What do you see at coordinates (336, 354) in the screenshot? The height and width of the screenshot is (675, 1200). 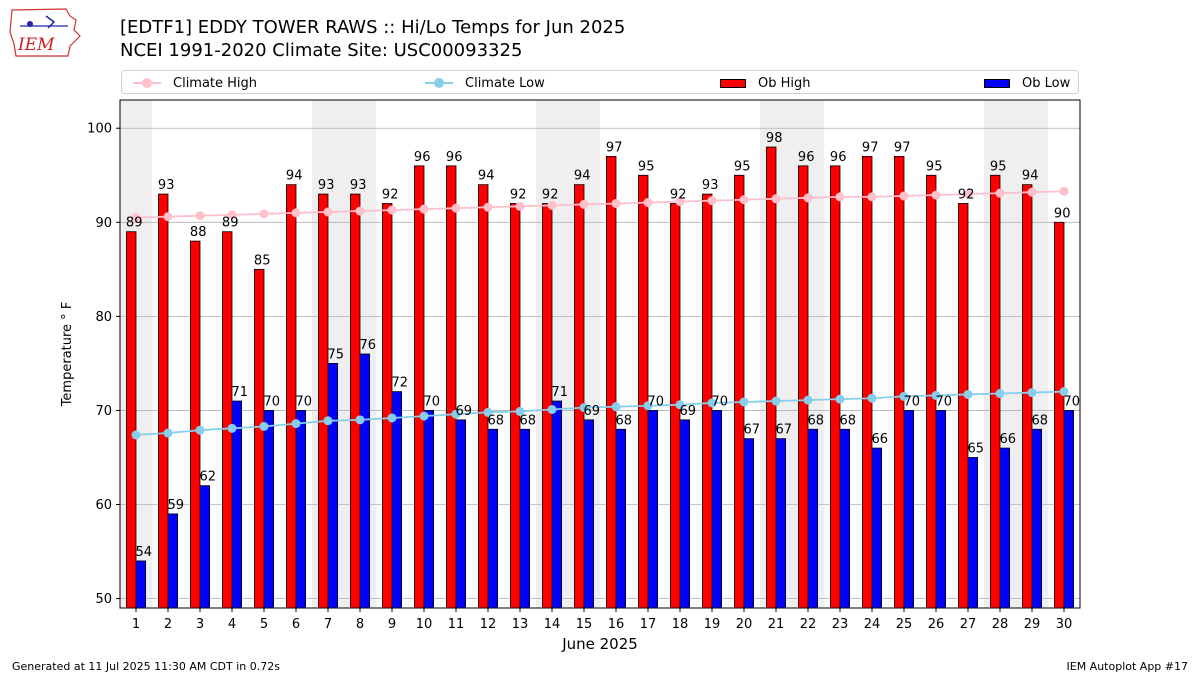 I see `ob-low-label: 75` at bounding box center [336, 354].